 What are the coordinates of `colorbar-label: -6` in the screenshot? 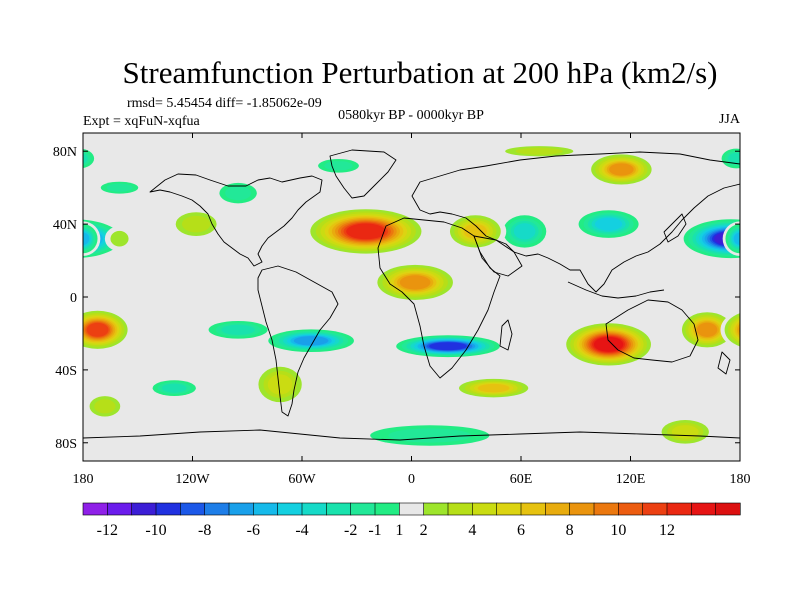 It's located at (253, 530).